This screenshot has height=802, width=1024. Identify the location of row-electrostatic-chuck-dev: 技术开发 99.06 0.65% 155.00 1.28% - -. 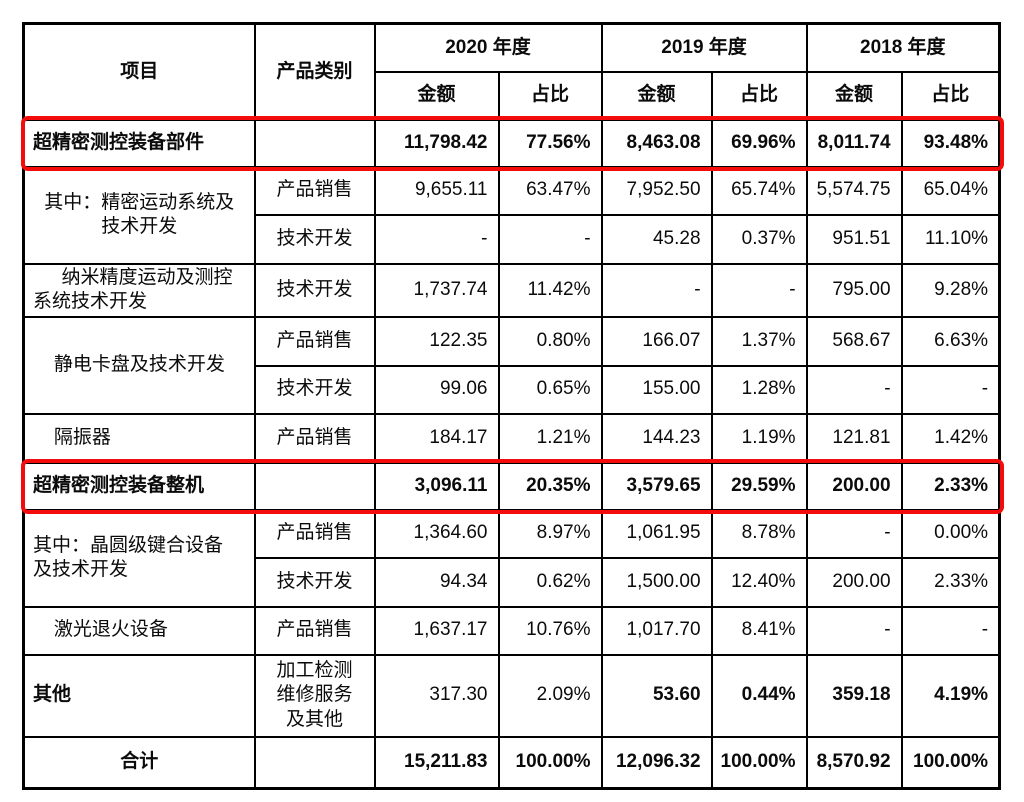
(512, 389).